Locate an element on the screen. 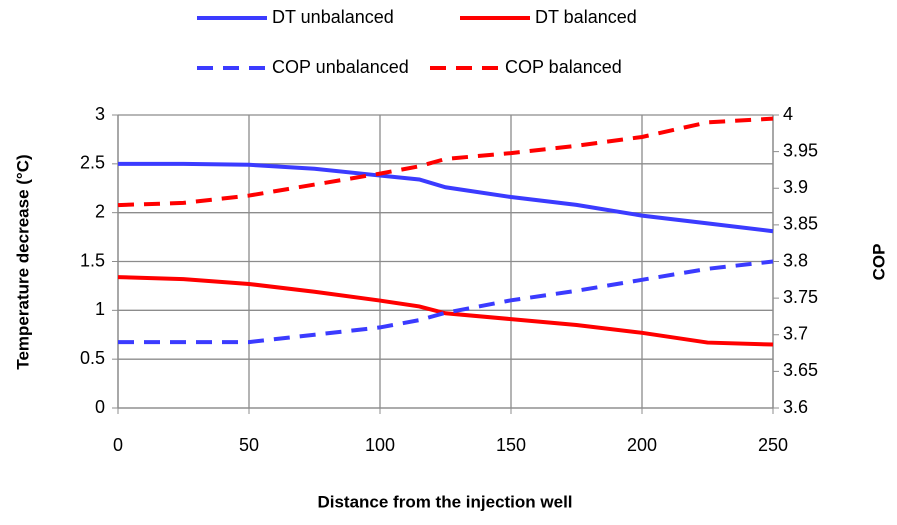  y2-tick-label: 3.9 is located at coordinates (795, 187).